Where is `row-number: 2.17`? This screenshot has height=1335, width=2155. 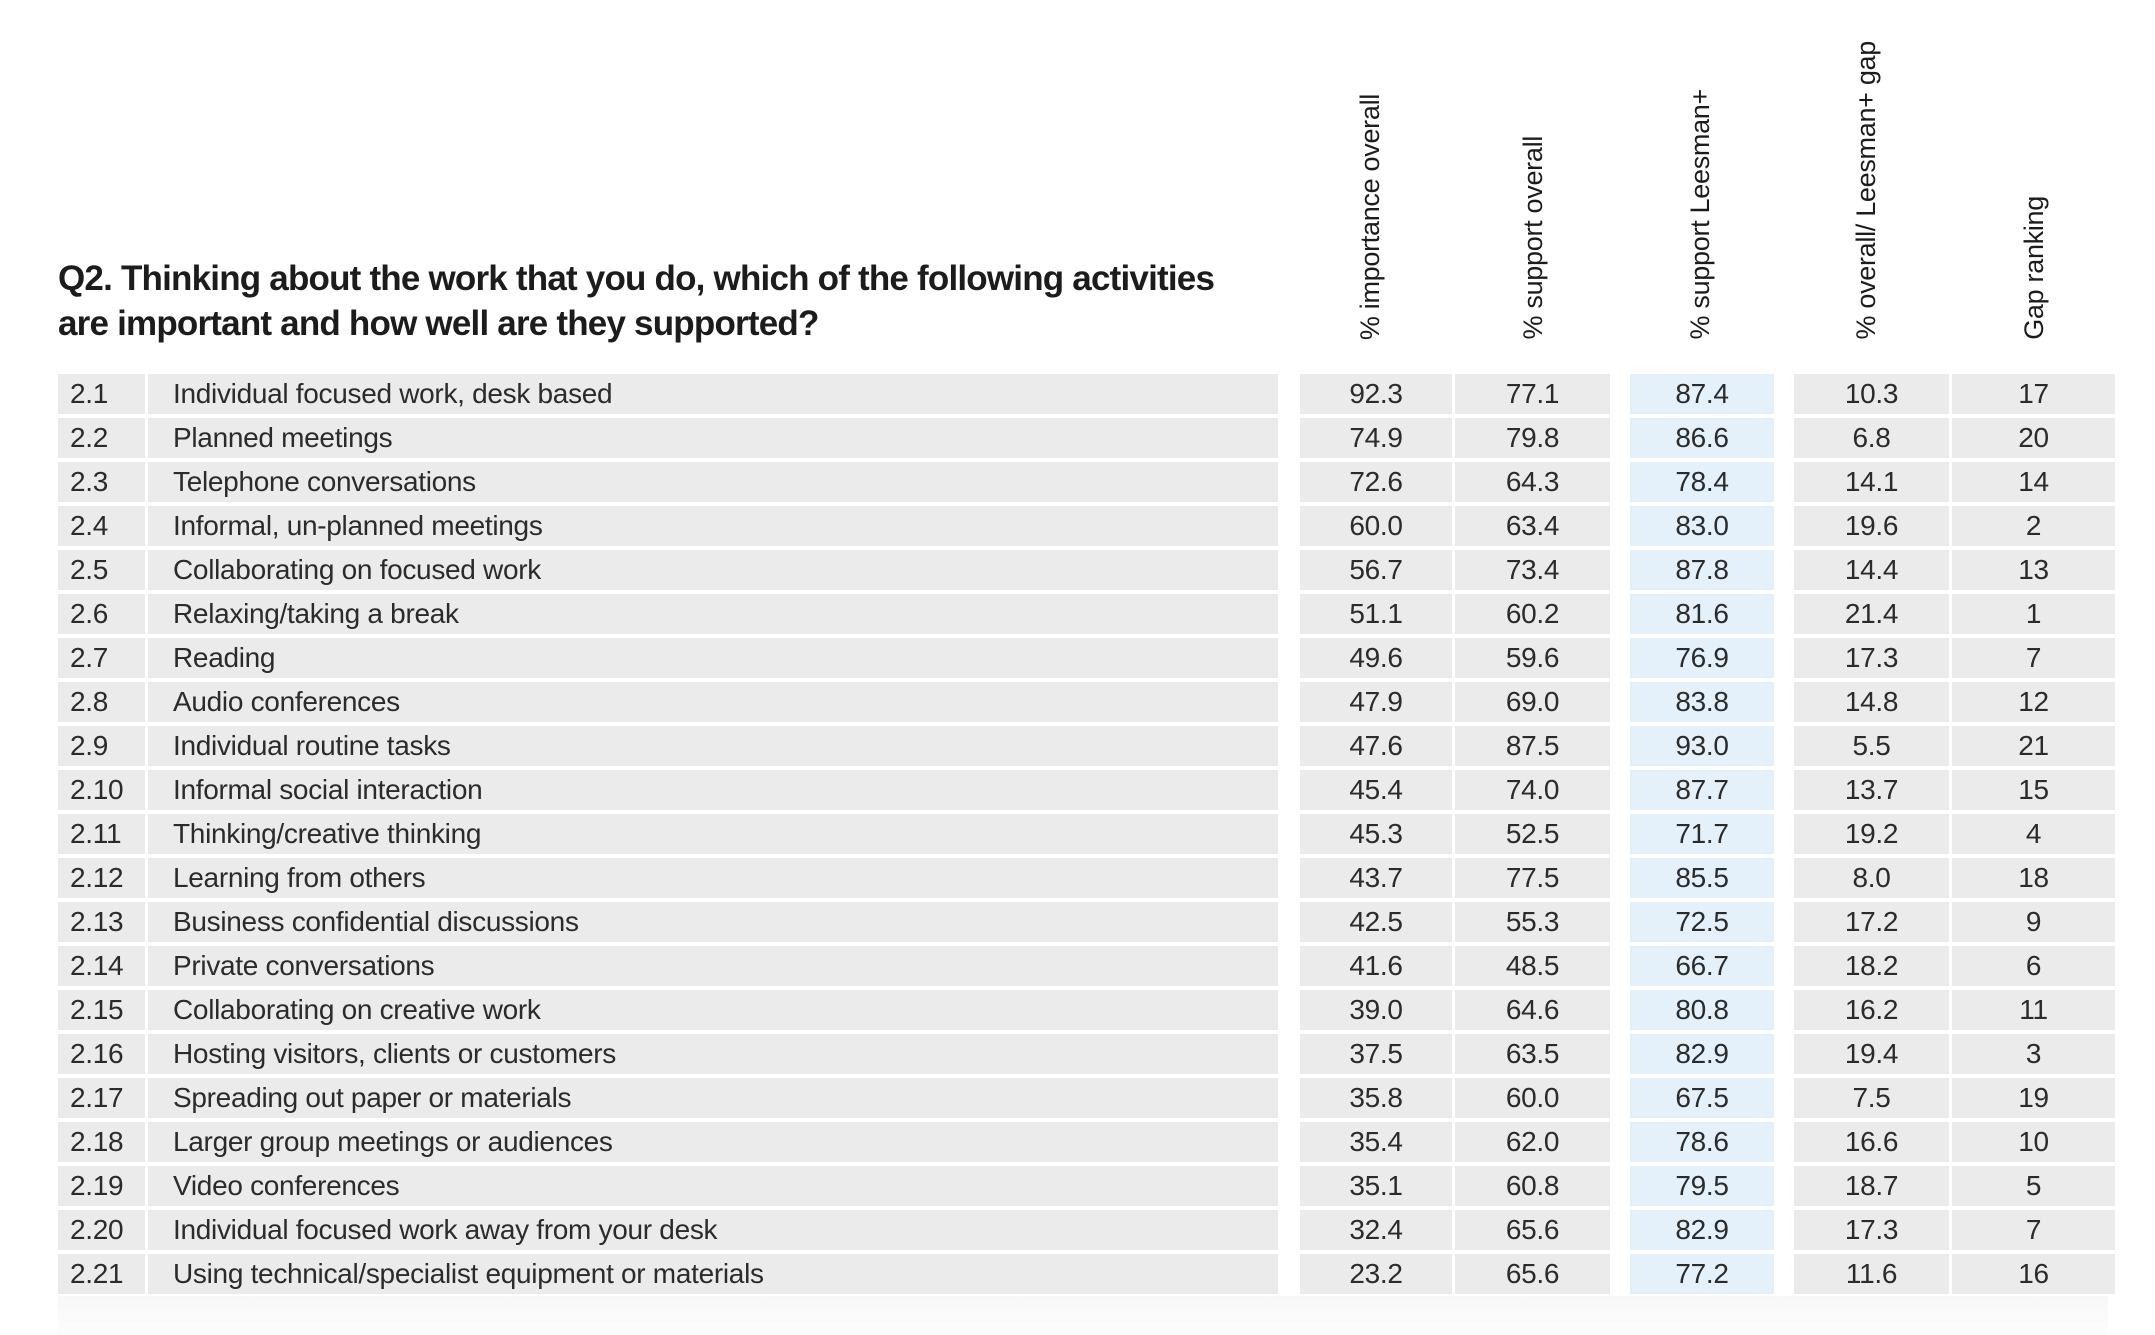 row-number: 2.17 is located at coordinates (101, 1098).